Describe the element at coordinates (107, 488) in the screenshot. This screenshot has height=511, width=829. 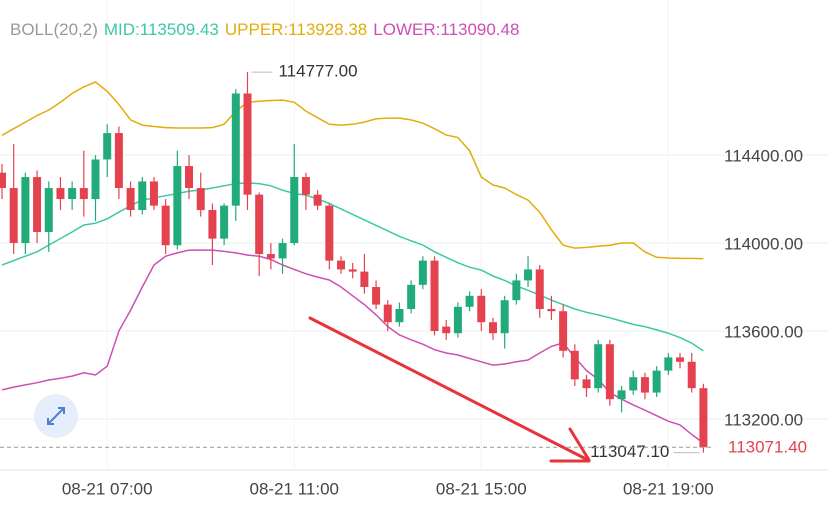
I see `x-tick-label: 08-21 07:00` at that location.